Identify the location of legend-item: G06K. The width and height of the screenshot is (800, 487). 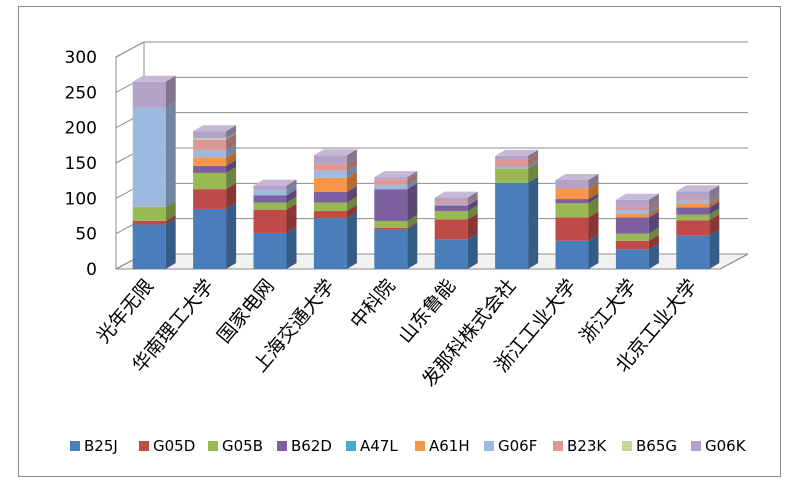
(719, 446).